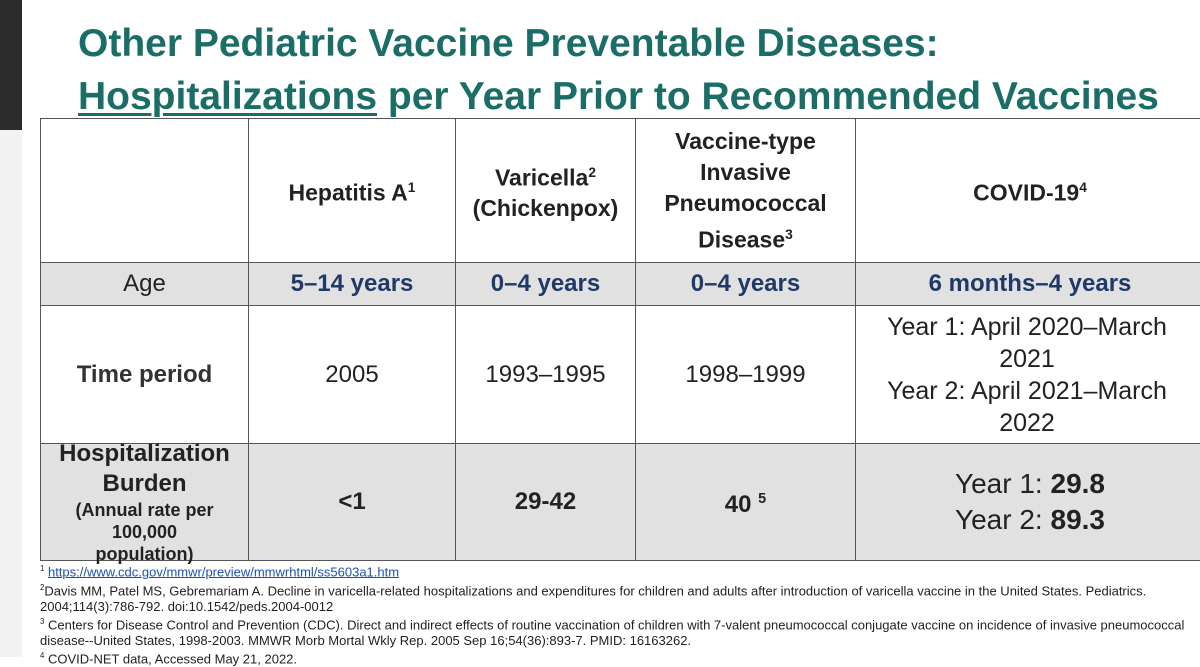  I want to click on header-line: Pneumococcal, so click(745, 202).